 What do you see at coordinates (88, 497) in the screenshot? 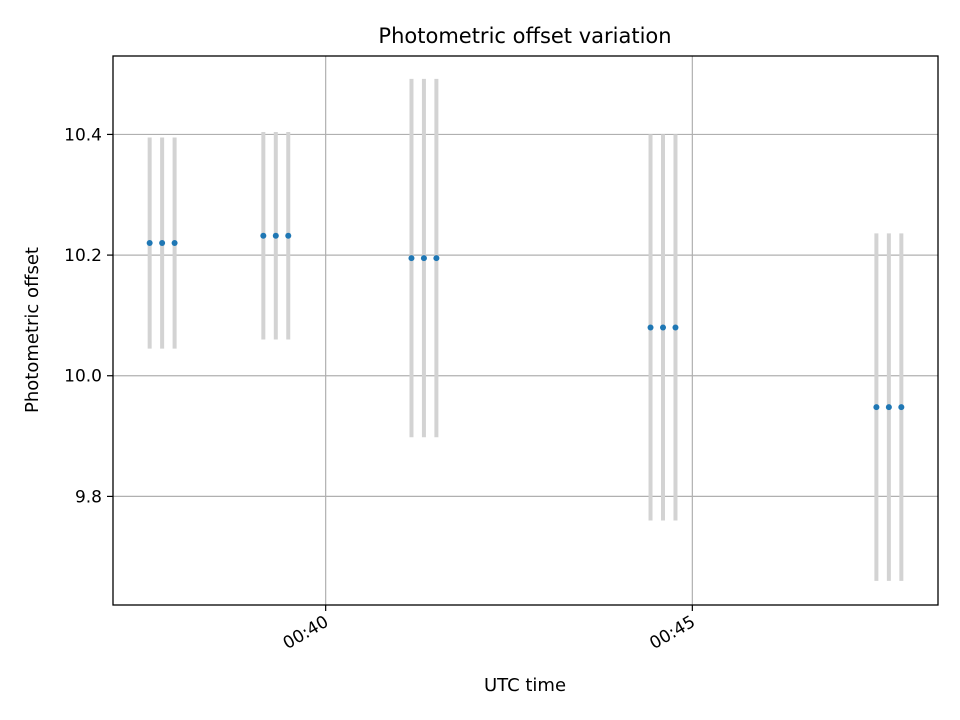
I see `y-tick-label: 9.8` at bounding box center [88, 497].